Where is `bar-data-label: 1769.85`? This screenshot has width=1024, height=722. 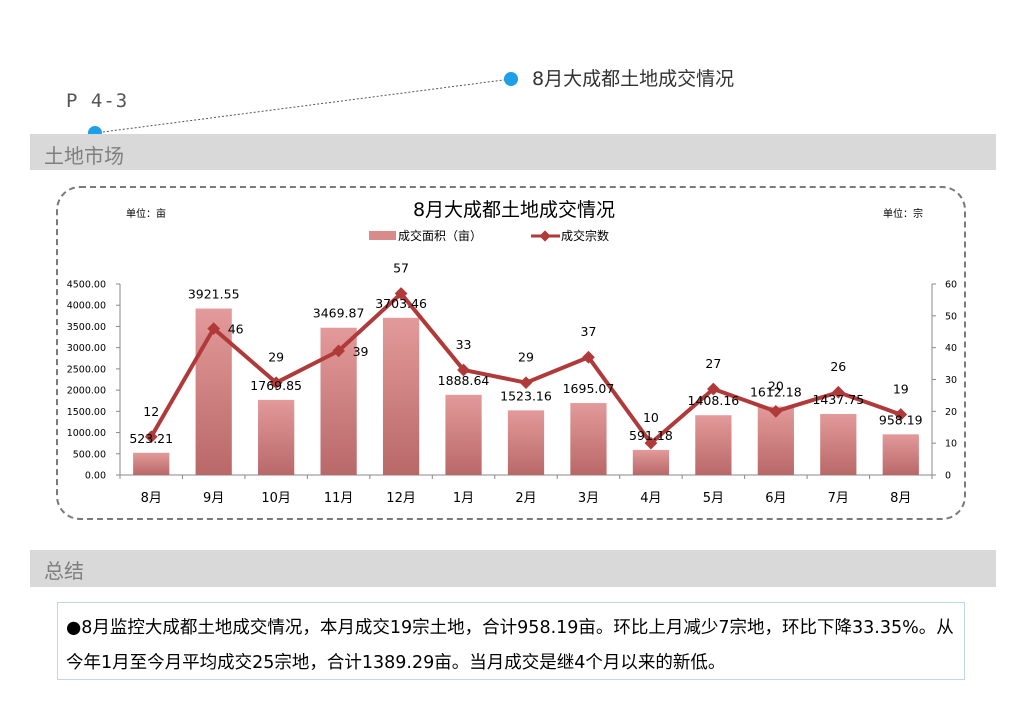 bar-data-label: 1769.85 is located at coordinates (276, 385).